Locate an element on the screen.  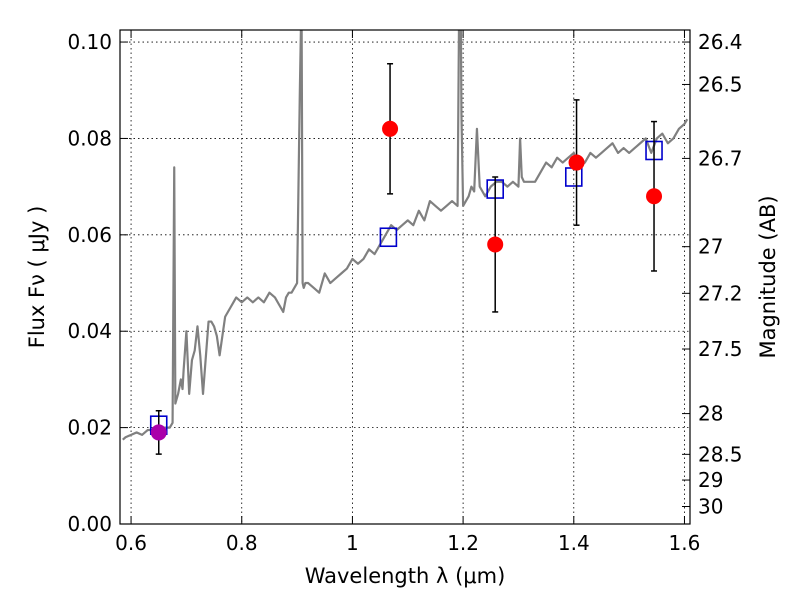
y-tick-label: 0.10 is located at coordinates (89, 42).